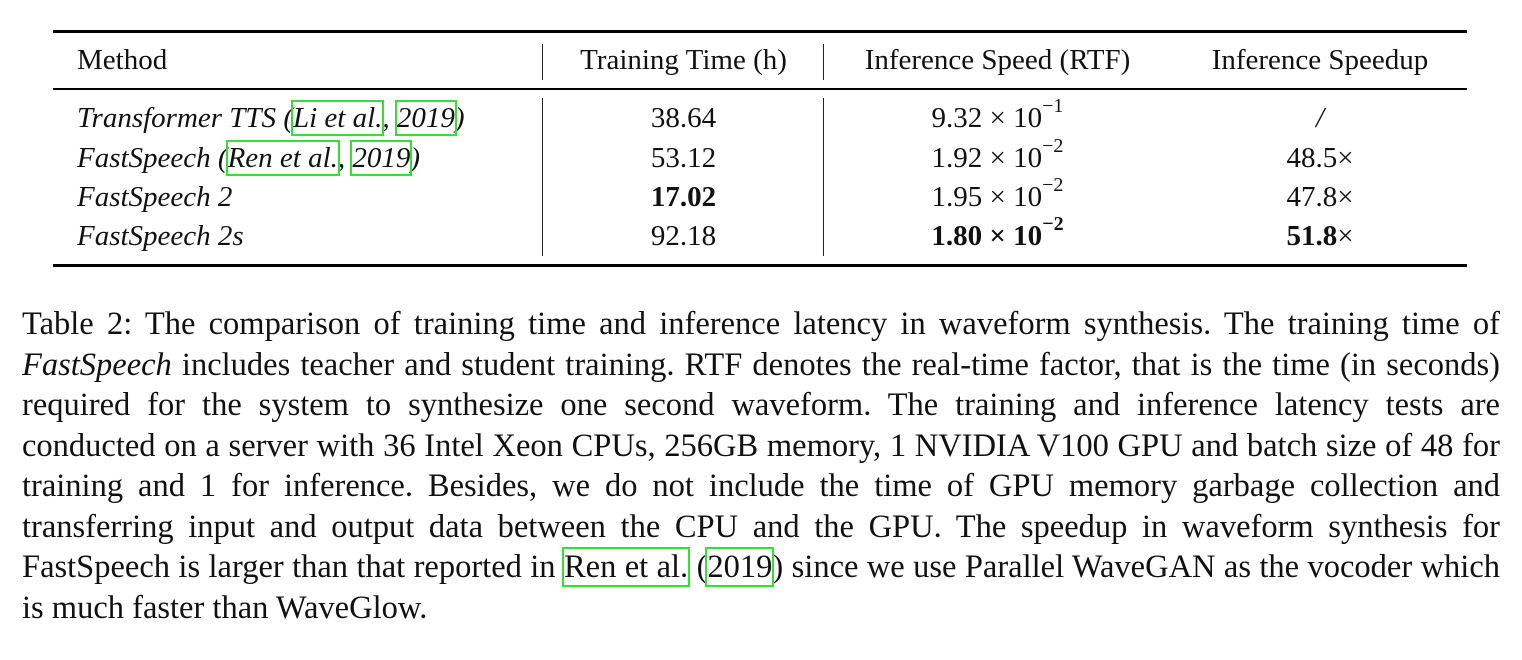 Image resolution: width=1522 pixels, height=660 pixels. I want to click on speedup-cell: 47.8×, so click(1320, 197).